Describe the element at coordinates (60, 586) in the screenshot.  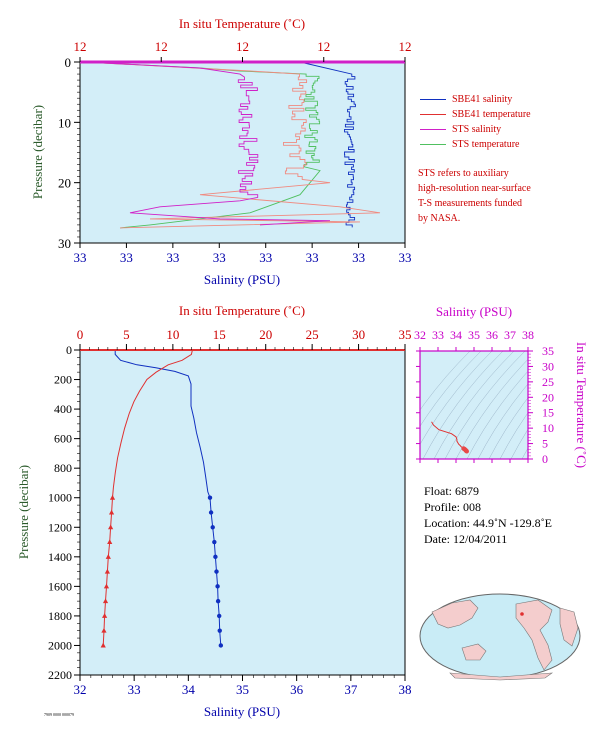
I see `main-y-tick-label: 1600` at that location.